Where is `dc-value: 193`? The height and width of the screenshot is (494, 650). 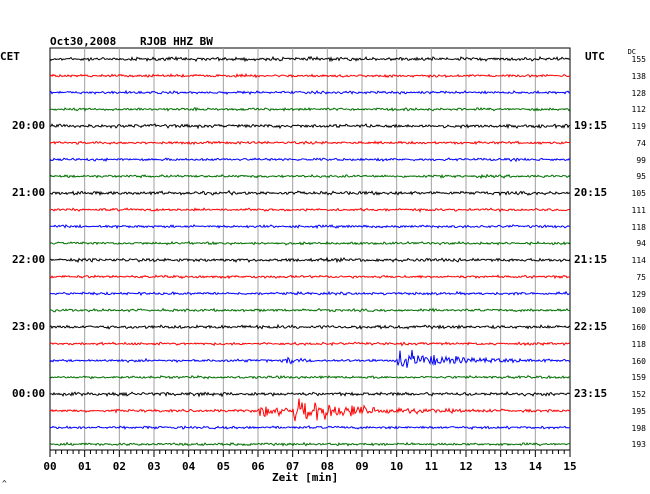
dc-value: 193 is located at coordinates (638, 445).